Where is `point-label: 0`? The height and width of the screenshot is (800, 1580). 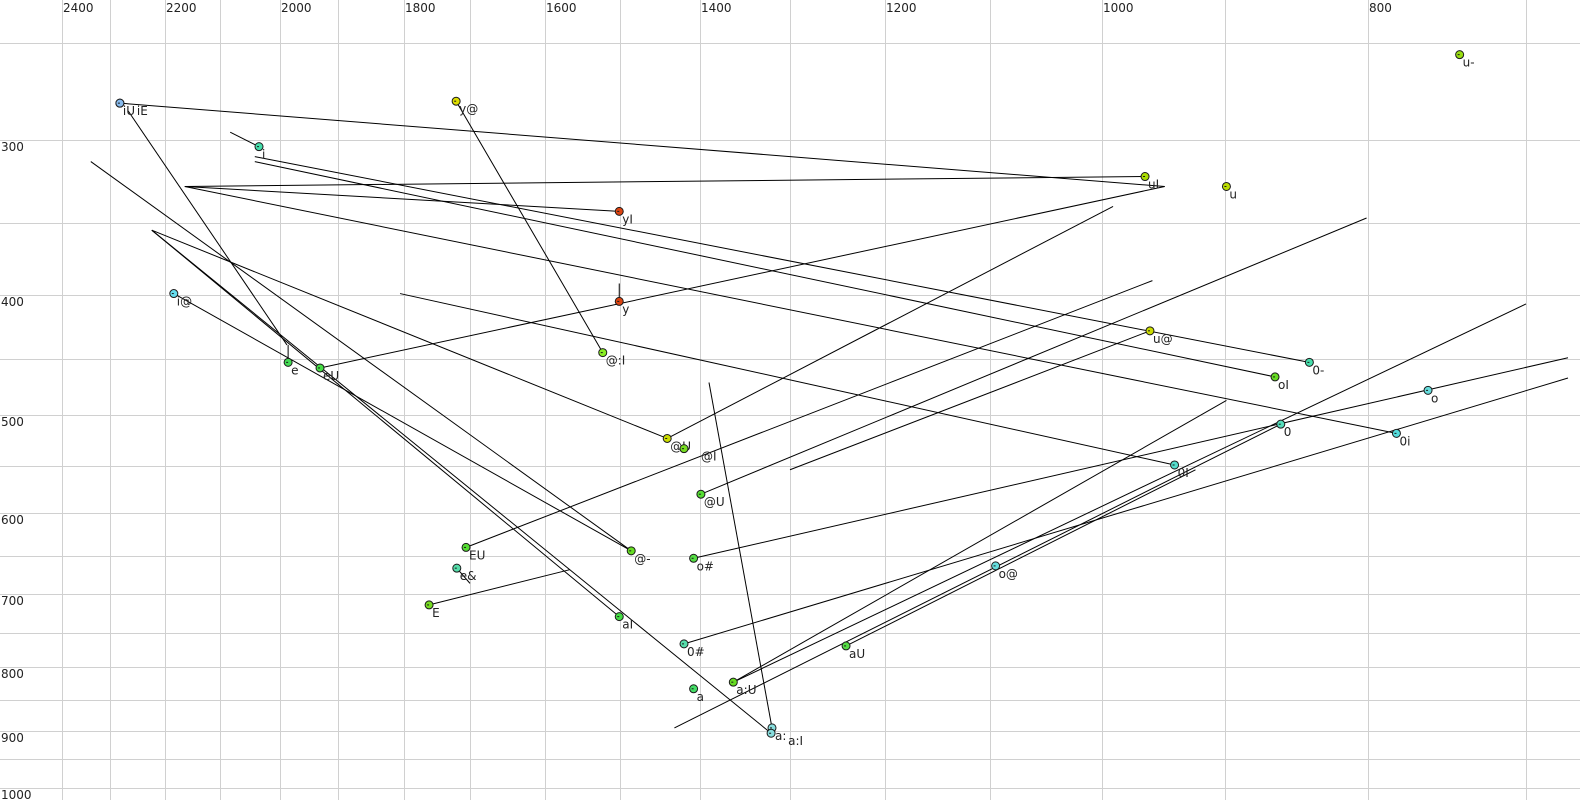 point-label: 0 is located at coordinates (1288, 432).